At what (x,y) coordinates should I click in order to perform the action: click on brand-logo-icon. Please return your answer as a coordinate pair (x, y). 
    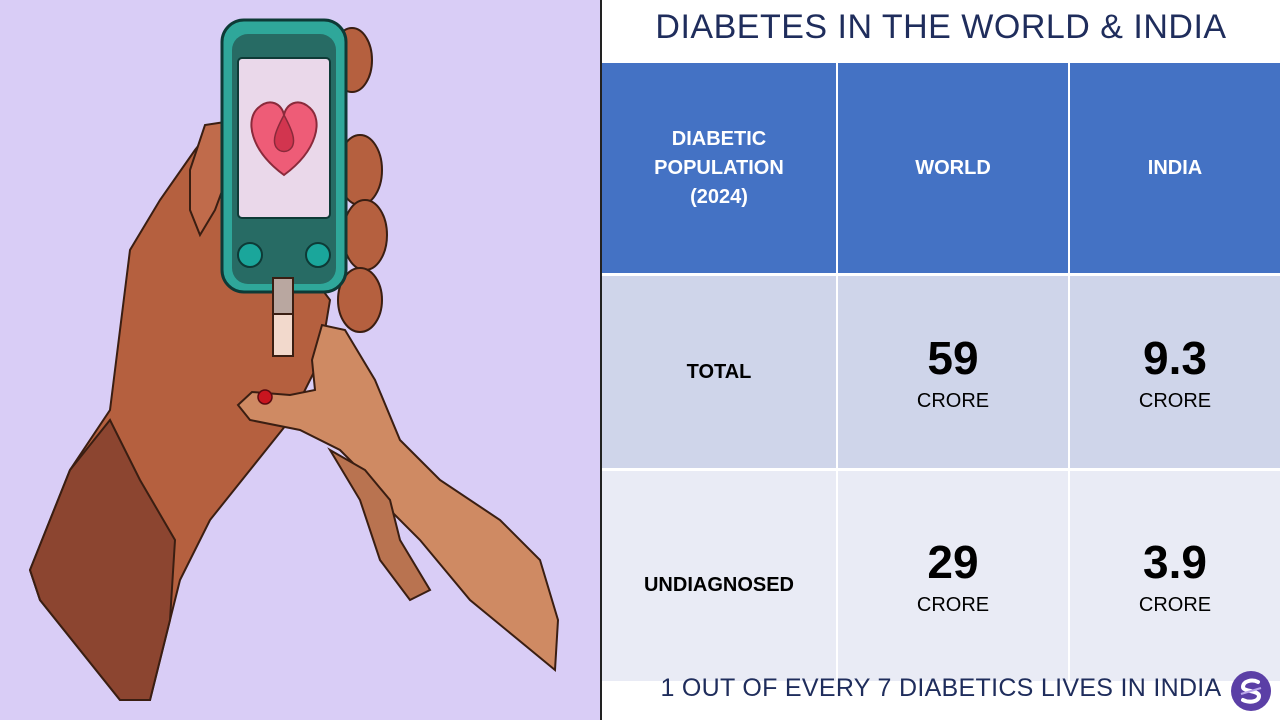
    Looking at the image, I should click on (1251, 691).